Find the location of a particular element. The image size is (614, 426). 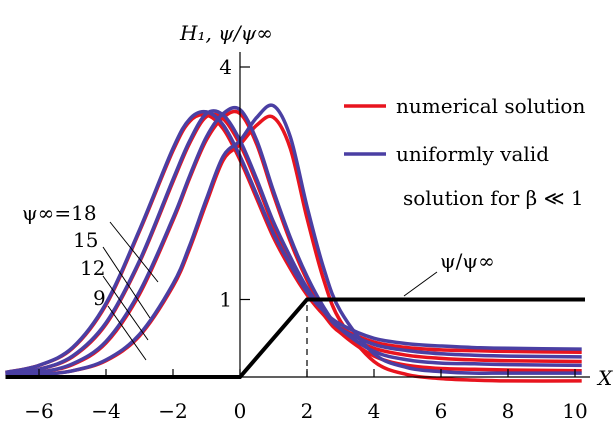

legend-numerical-label: numerical solution is located at coordinates (490, 106).